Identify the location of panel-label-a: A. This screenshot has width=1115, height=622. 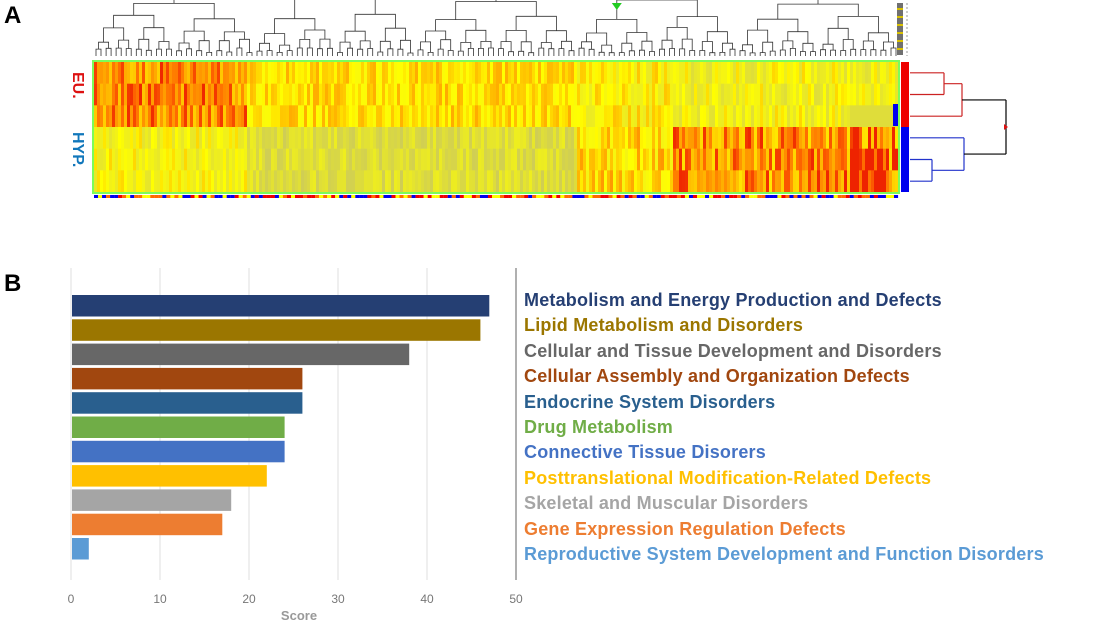
(13, 15).